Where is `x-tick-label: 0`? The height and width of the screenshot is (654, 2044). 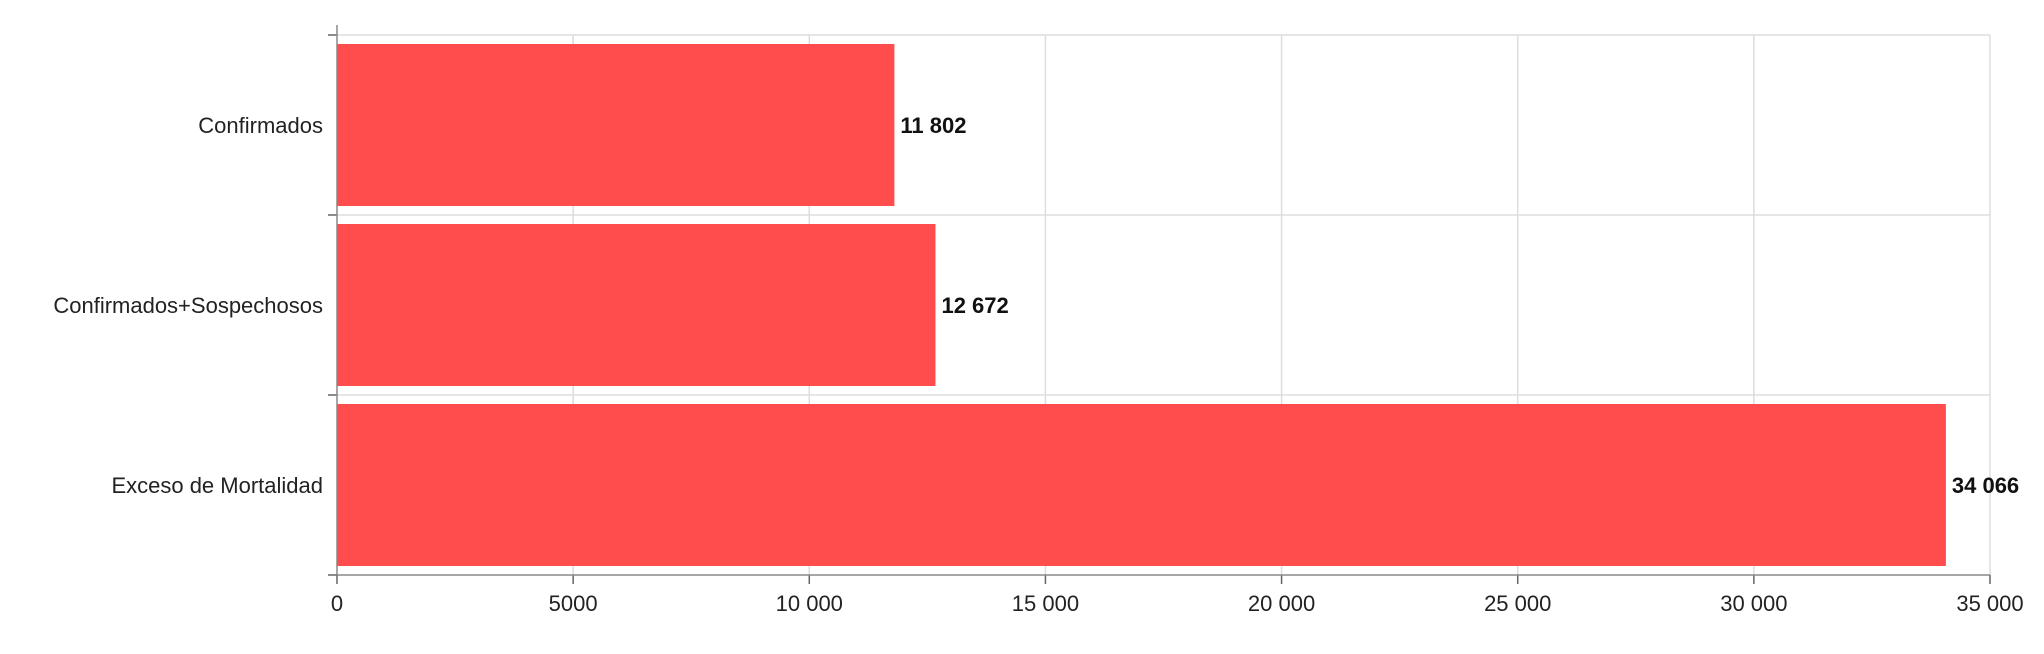 x-tick-label: 0 is located at coordinates (337, 603).